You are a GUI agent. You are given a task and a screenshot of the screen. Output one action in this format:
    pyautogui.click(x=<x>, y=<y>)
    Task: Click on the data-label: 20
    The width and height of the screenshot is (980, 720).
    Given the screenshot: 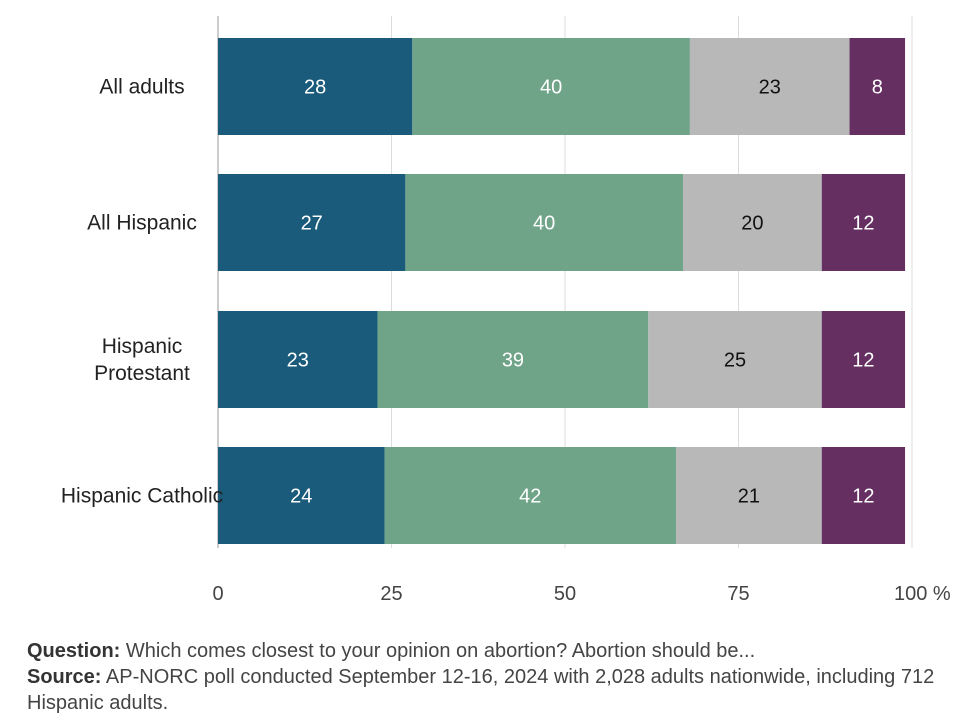 What is the action you would take?
    pyautogui.click(x=752, y=224)
    